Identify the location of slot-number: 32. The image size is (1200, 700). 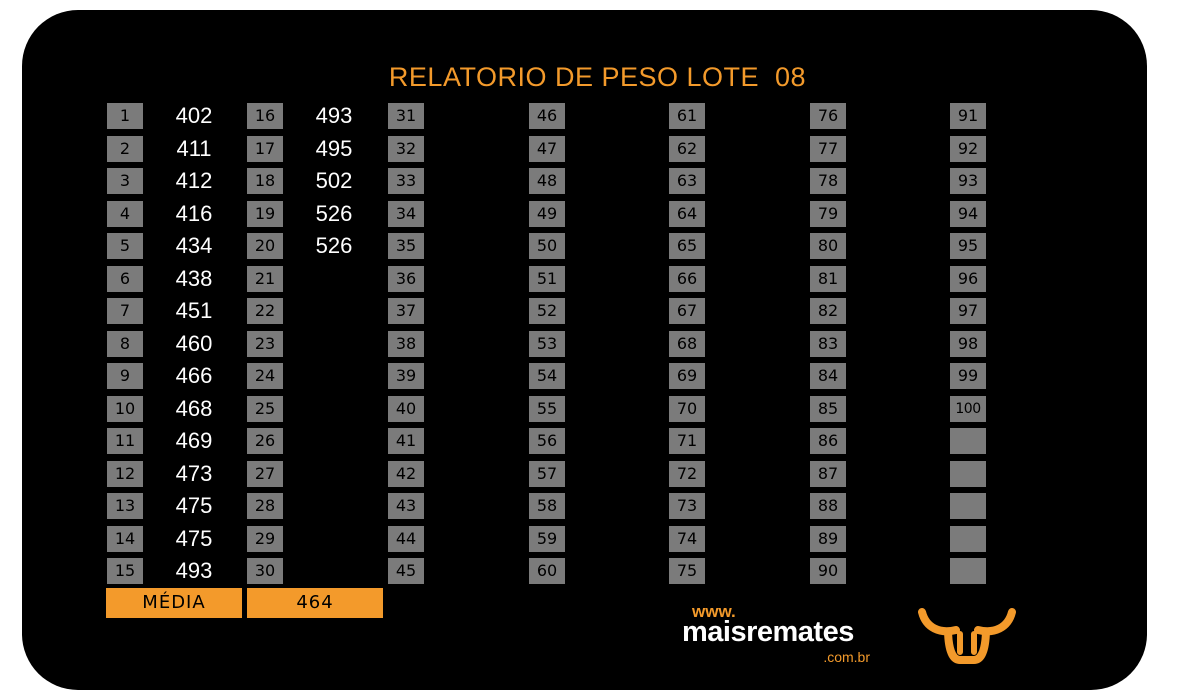
(406, 149).